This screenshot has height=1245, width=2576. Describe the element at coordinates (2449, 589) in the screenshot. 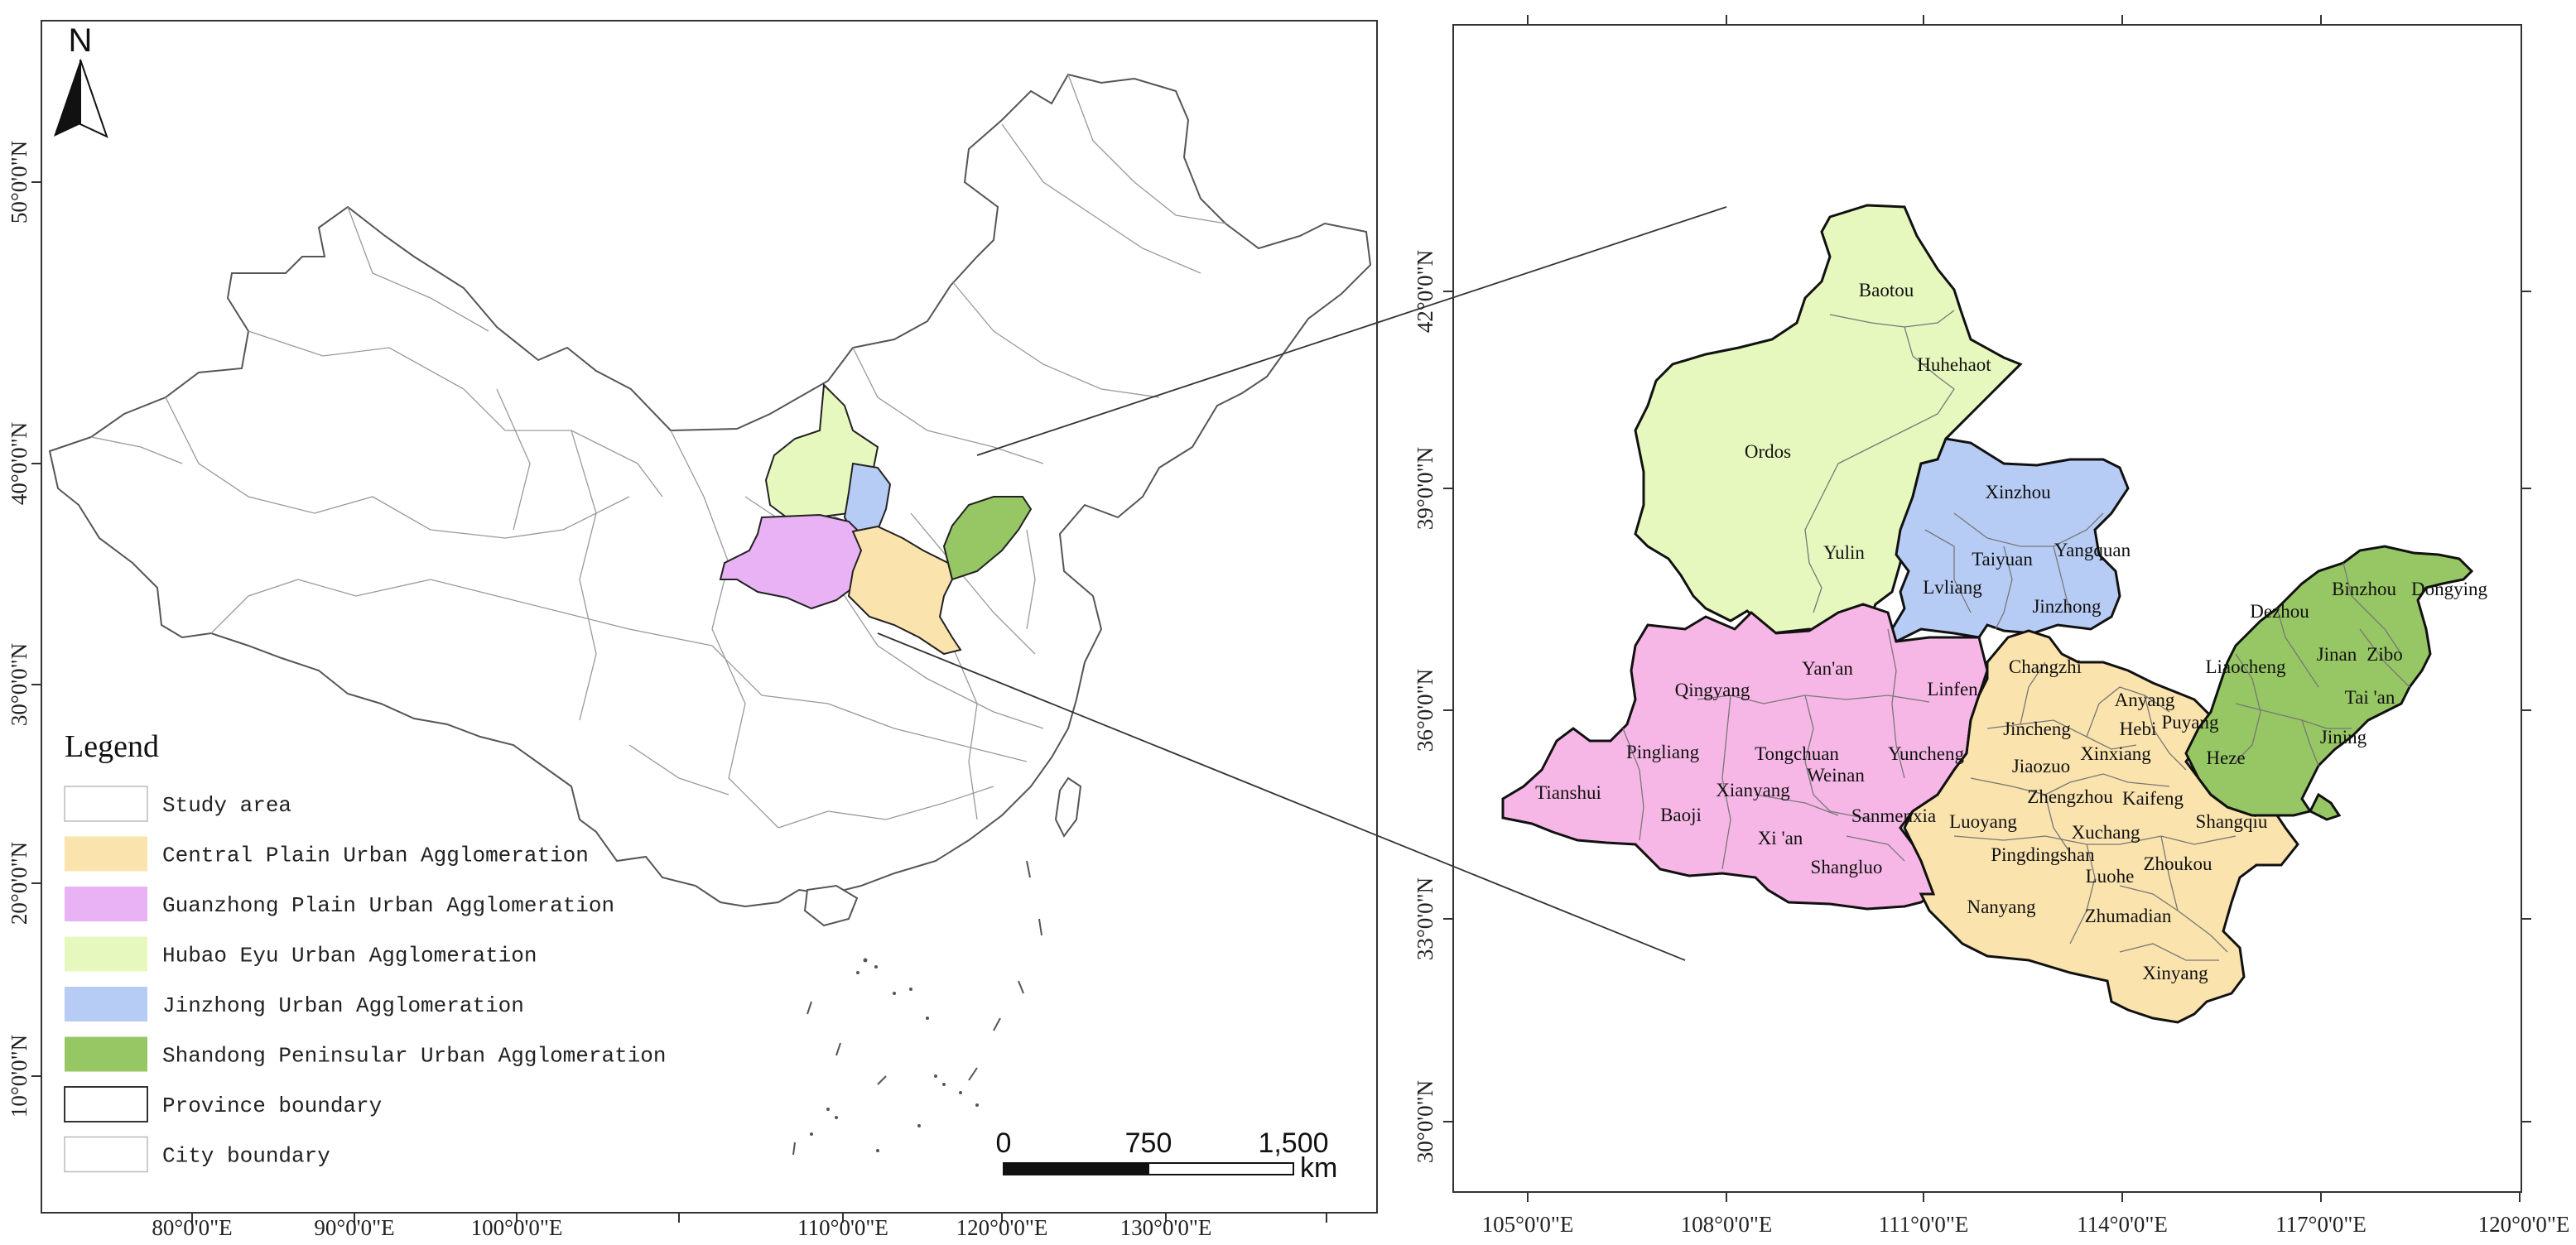

I see `city-label-dongying: Dongying` at that location.